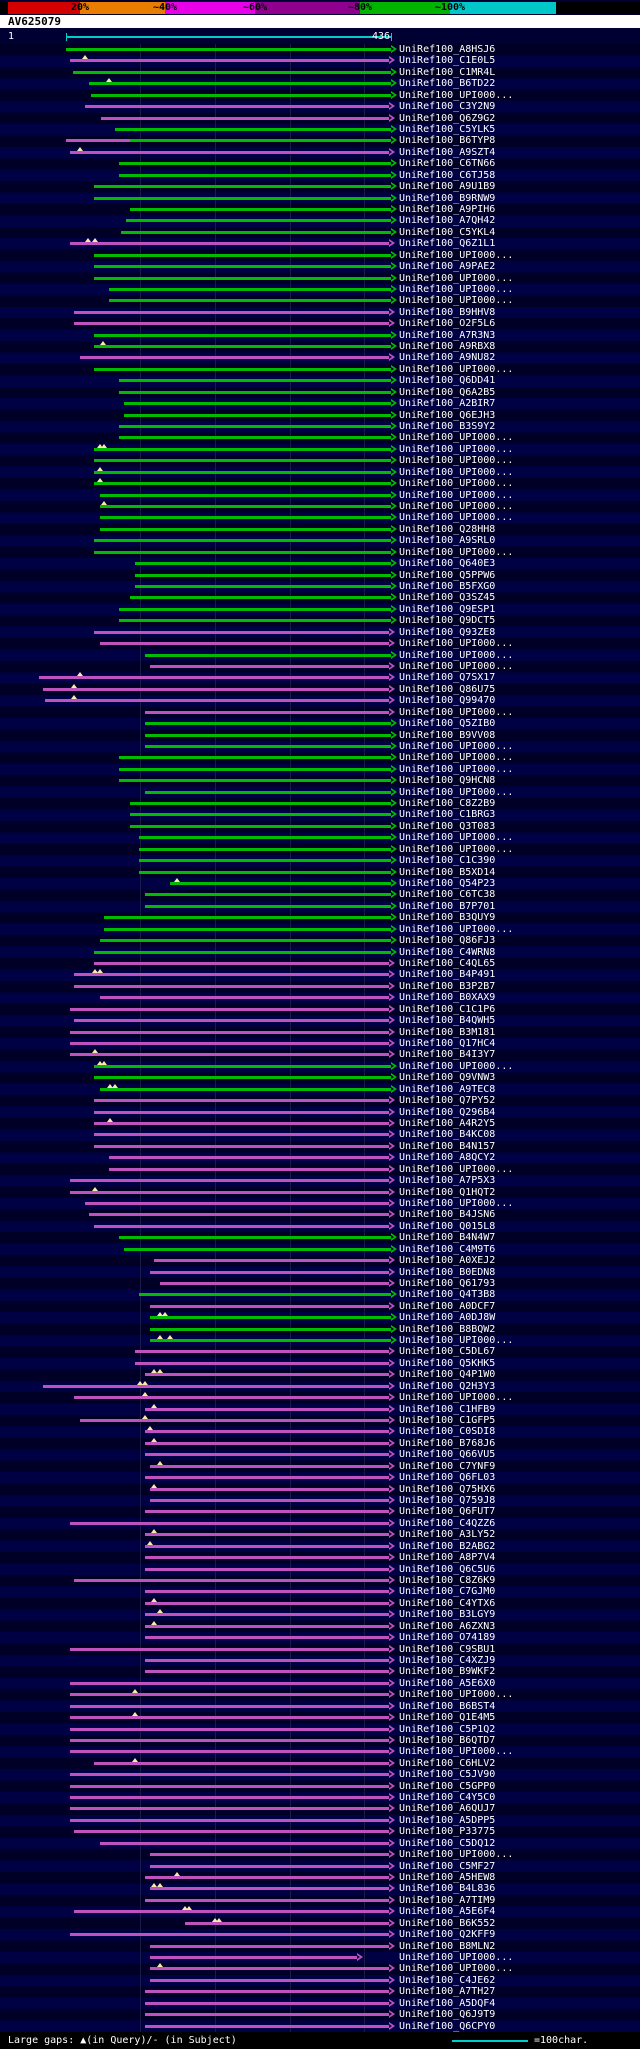  I want to click on hit-accession-label: UniRef100_Q015L8, so click(447, 1226).